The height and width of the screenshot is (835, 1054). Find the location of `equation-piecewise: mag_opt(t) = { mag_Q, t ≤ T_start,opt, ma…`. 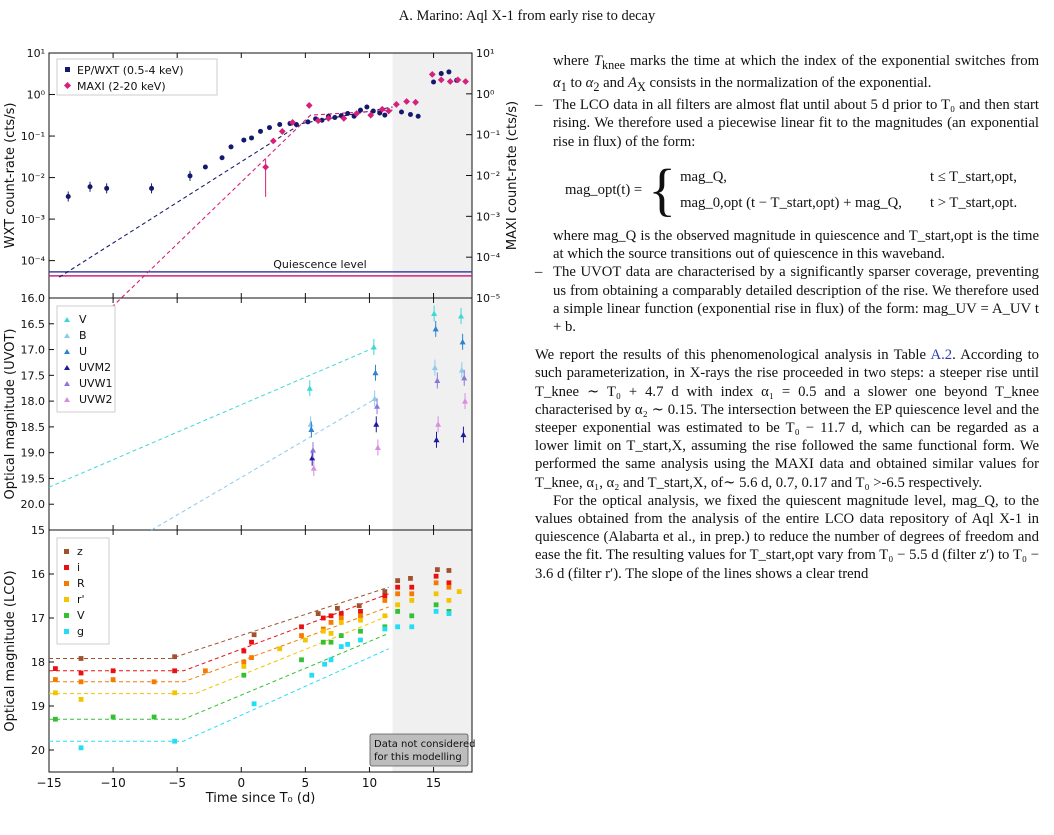

equation-piecewise: mag_opt(t) = { mag_Q, t ≤ T_start,opt, ma… is located at coordinates (791, 189).